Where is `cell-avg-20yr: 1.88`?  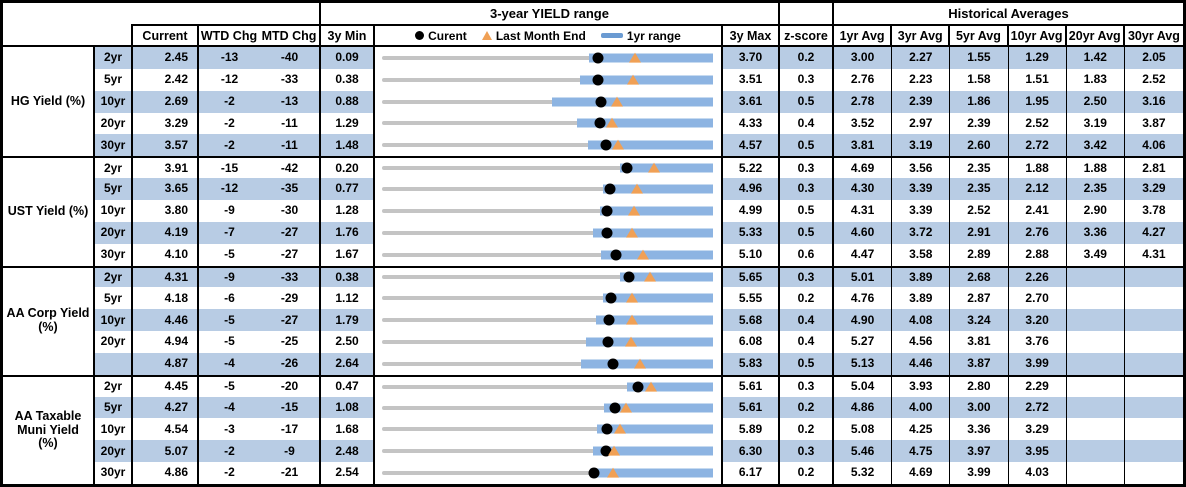
cell-avg-20yr: 1.88 is located at coordinates (1095, 167).